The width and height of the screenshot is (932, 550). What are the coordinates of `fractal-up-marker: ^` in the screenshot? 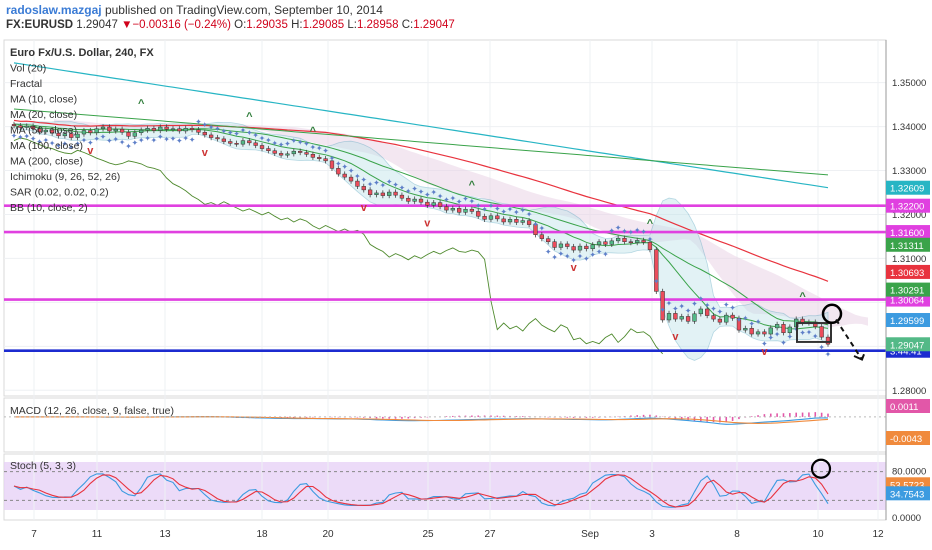 It's located at (472, 186).